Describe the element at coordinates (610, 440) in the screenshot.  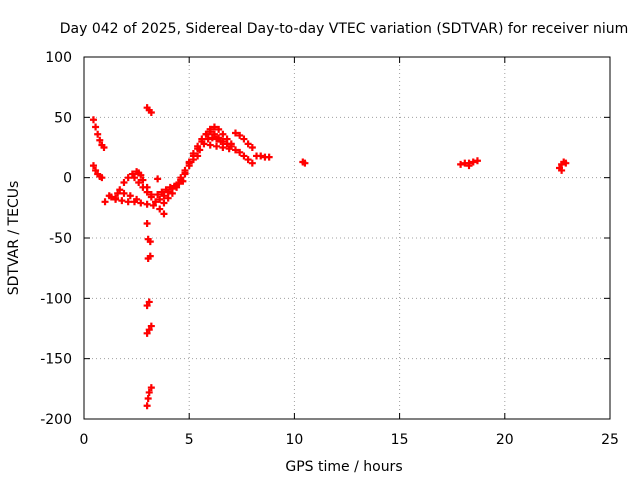
I see `x-tick-label: 25` at that location.